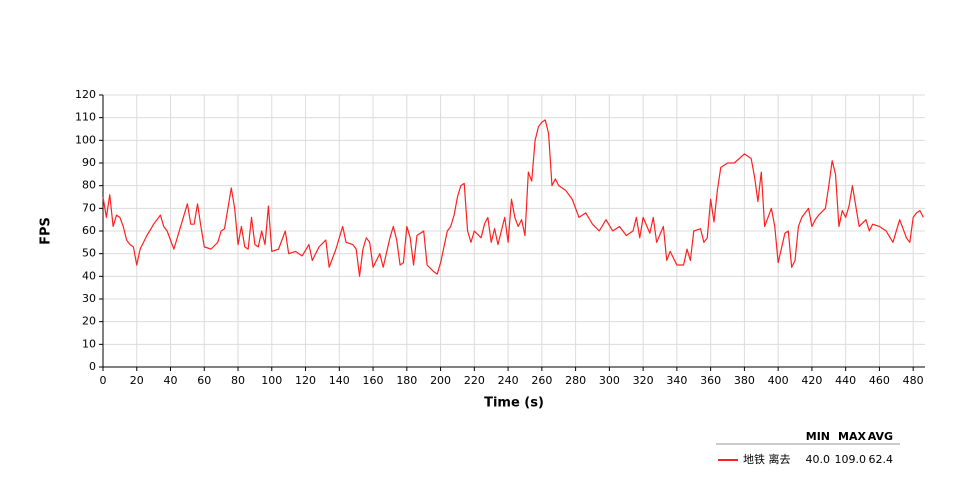  I want to click on x-tick-label: 320, so click(643, 380).